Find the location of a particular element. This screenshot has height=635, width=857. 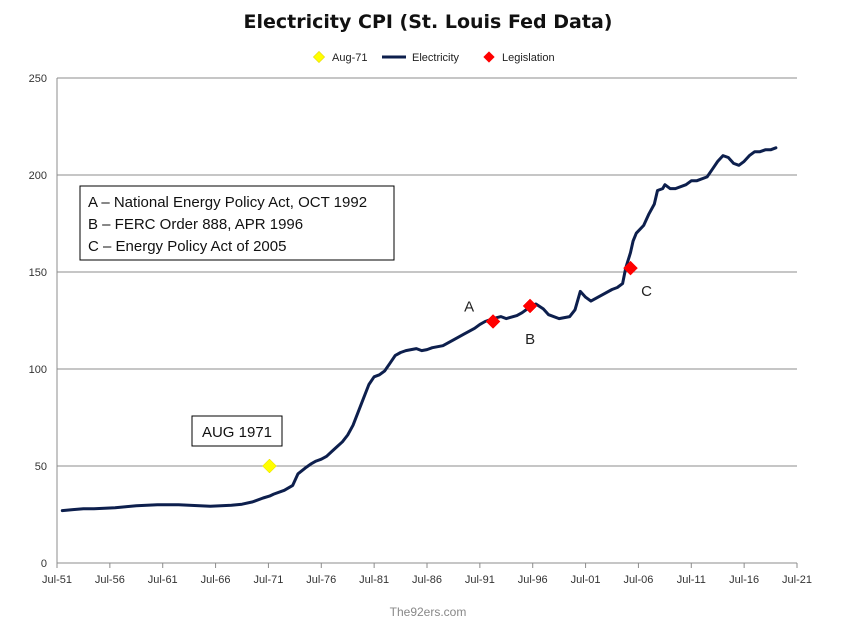

legend-label-electricity: Electricity is located at coordinates (436, 58).